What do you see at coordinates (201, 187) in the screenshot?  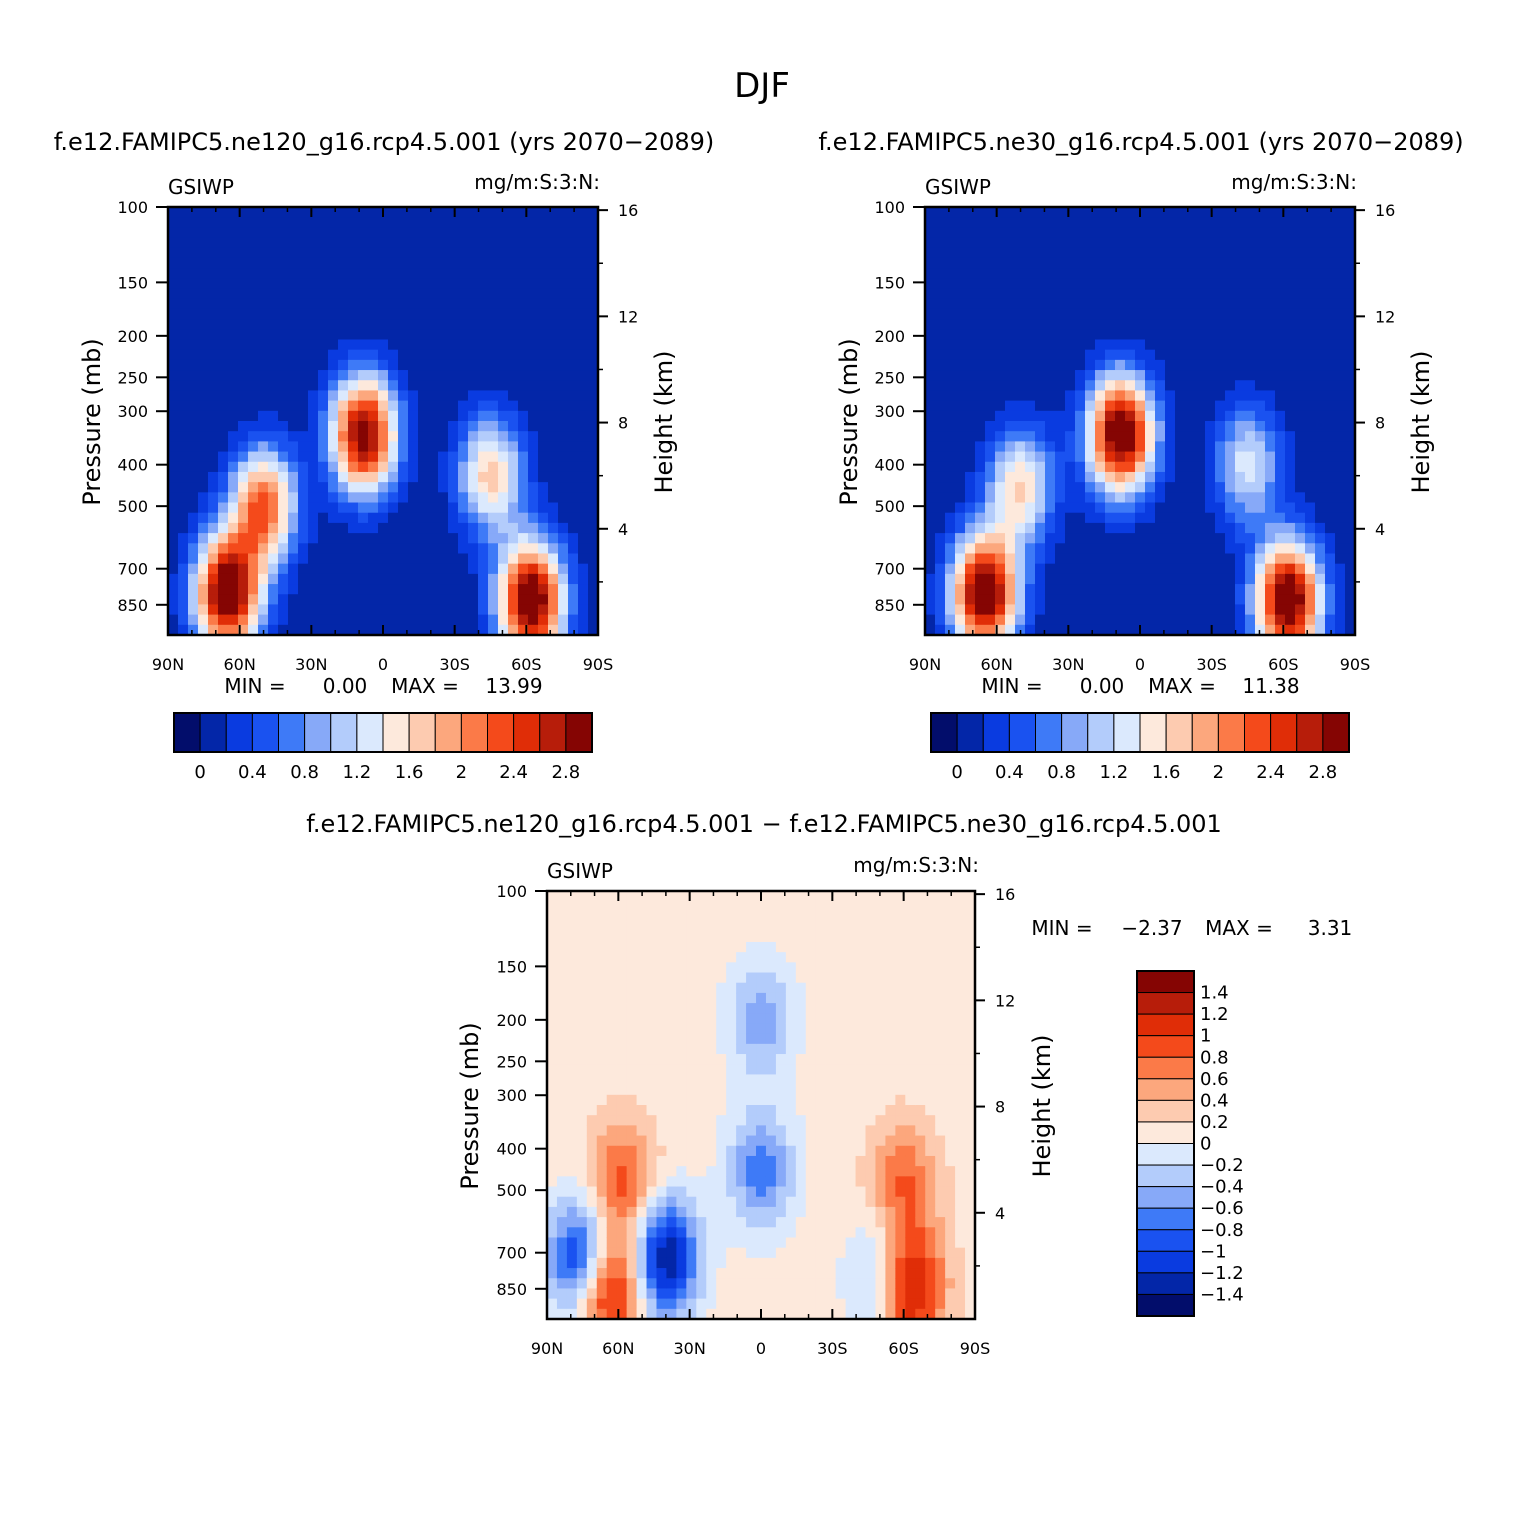 I see `panel-1-variable: GSIWP` at bounding box center [201, 187].